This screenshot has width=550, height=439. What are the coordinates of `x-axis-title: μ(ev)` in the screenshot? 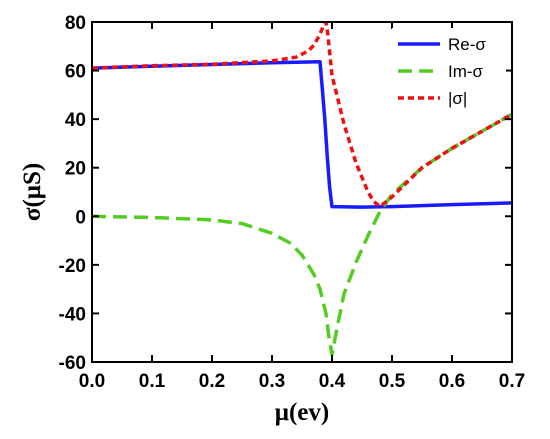 It's located at (302, 412).